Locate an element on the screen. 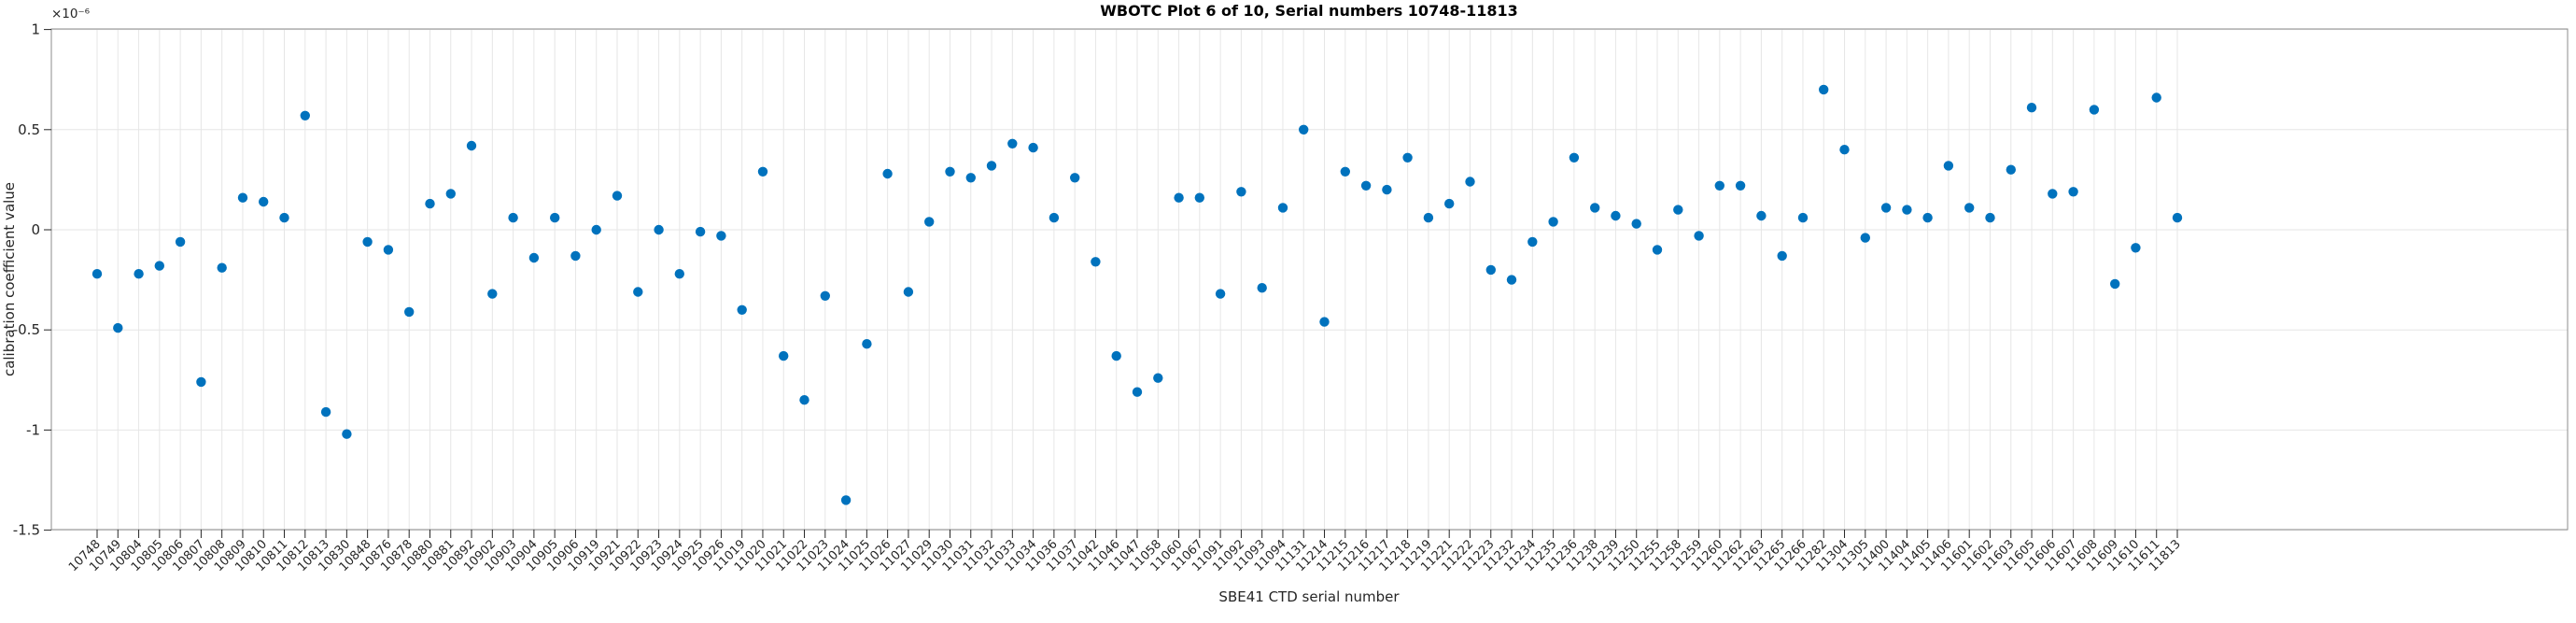 The height and width of the screenshot is (623, 2576). y-tick-labels: 1 0.5 0 -0.5 -1 -1.5 is located at coordinates (27, 280).